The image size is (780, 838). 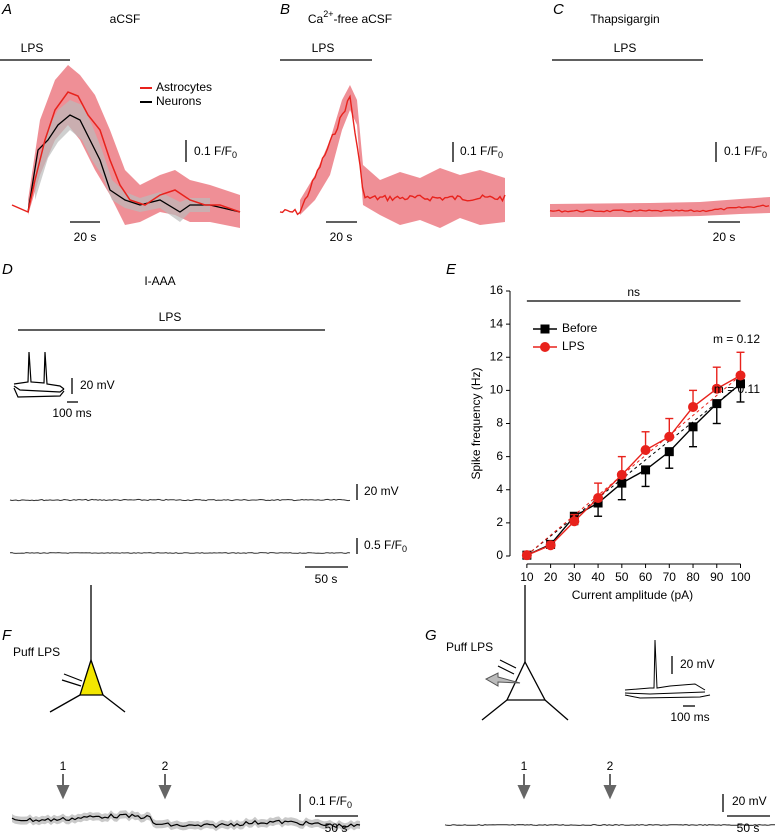 What do you see at coordinates (573, 346) in the screenshot?
I see `legend-label: LPS` at bounding box center [573, 346].